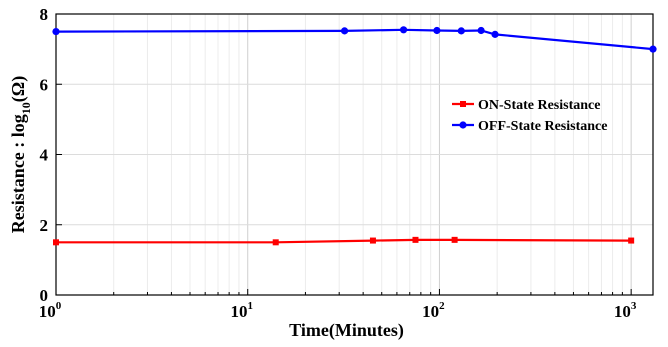  I want to click on series-line-off-state, so click(354, 39).